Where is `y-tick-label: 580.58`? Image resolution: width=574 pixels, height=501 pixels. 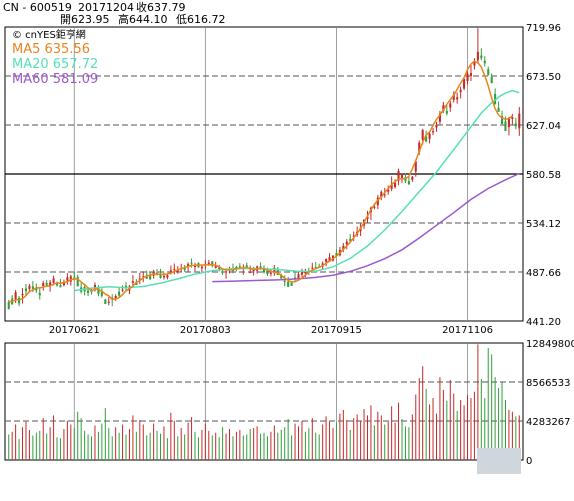
y-tick-label: 580.58 is located at coordinates (543, 175).